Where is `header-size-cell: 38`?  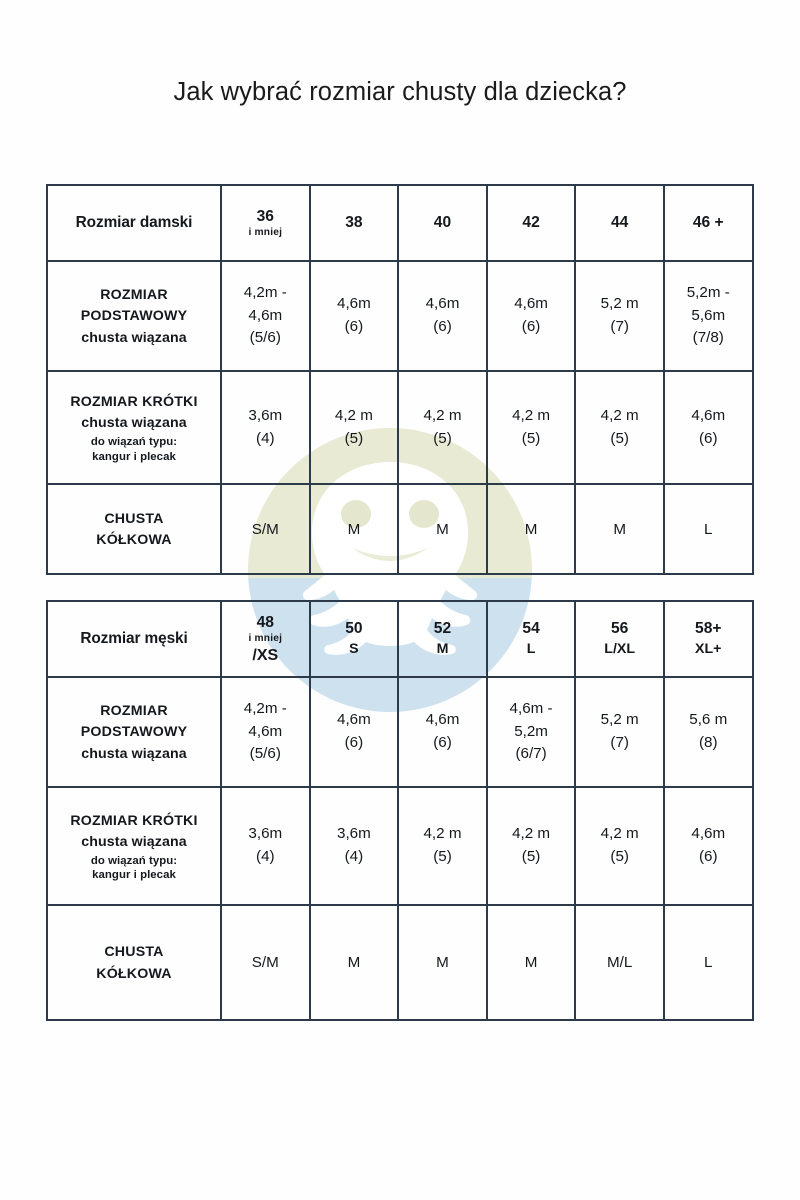 header-size-cell: 38 is located at coordinates (354, 223).